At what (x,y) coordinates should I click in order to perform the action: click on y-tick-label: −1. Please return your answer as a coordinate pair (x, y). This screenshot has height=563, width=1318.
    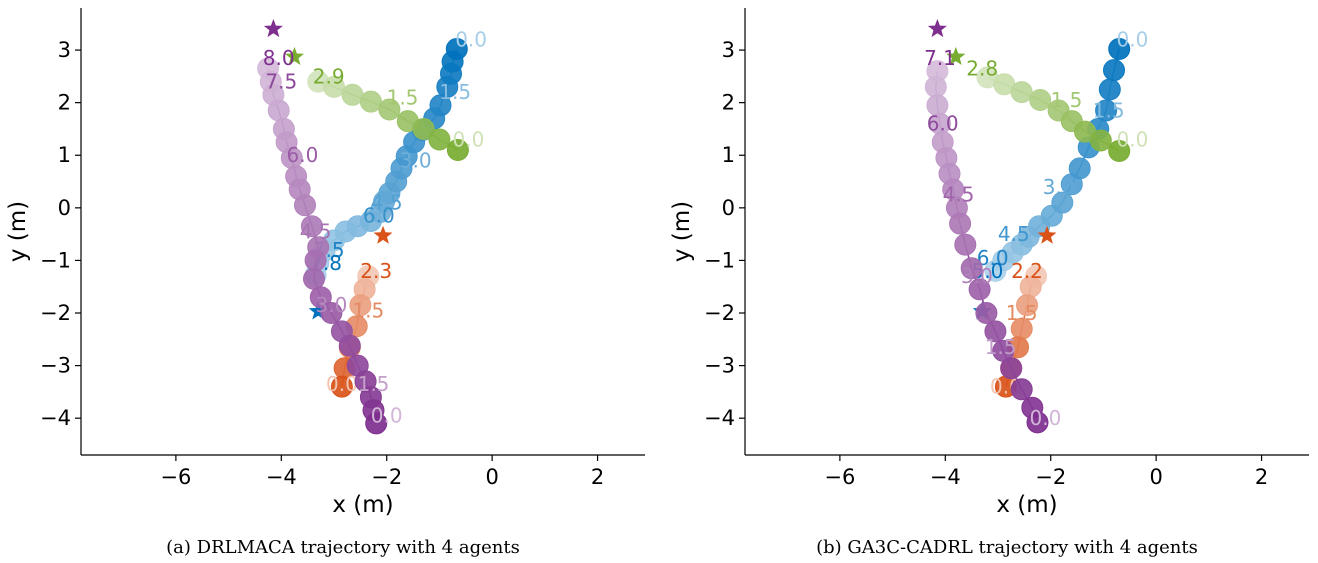
    Looking at the image, I should click on (719, 260).